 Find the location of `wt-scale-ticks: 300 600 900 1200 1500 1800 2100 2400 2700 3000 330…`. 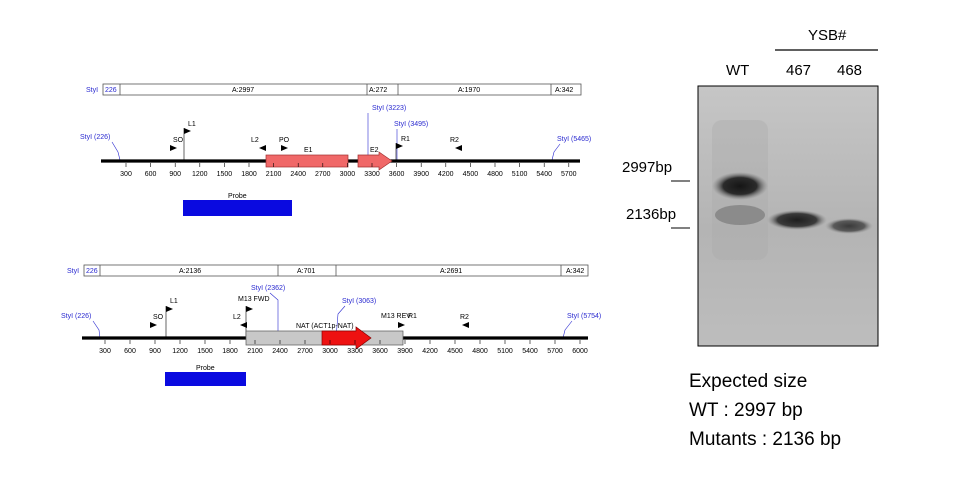

wt-scale-ticks: 300 600 900 1200 1500 1800 2100 2400 2700 3000 330… is located at coordinates (348, 170).